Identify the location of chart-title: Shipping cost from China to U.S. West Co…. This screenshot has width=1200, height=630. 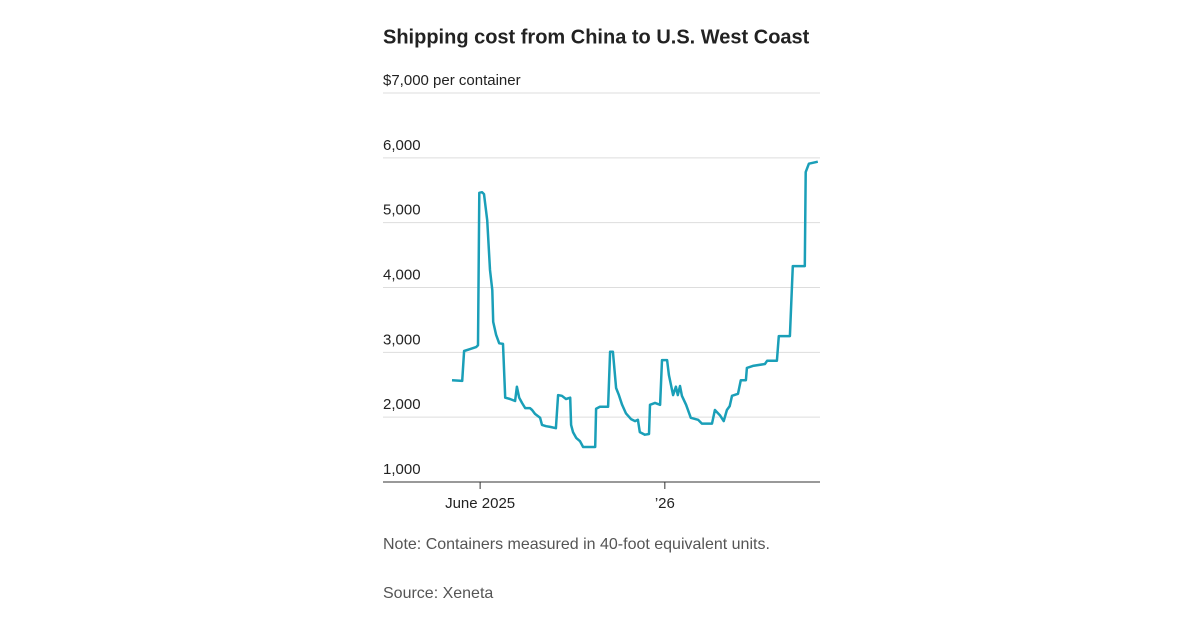
(596, 37).